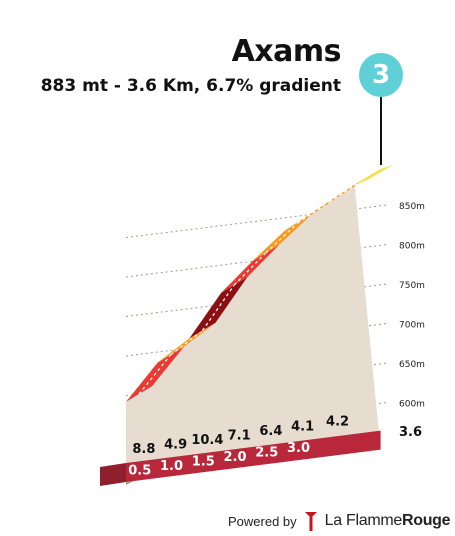 This screenshot has width=455, height=536. I want to click on gradient-label: 10.4, so click(207, 440).